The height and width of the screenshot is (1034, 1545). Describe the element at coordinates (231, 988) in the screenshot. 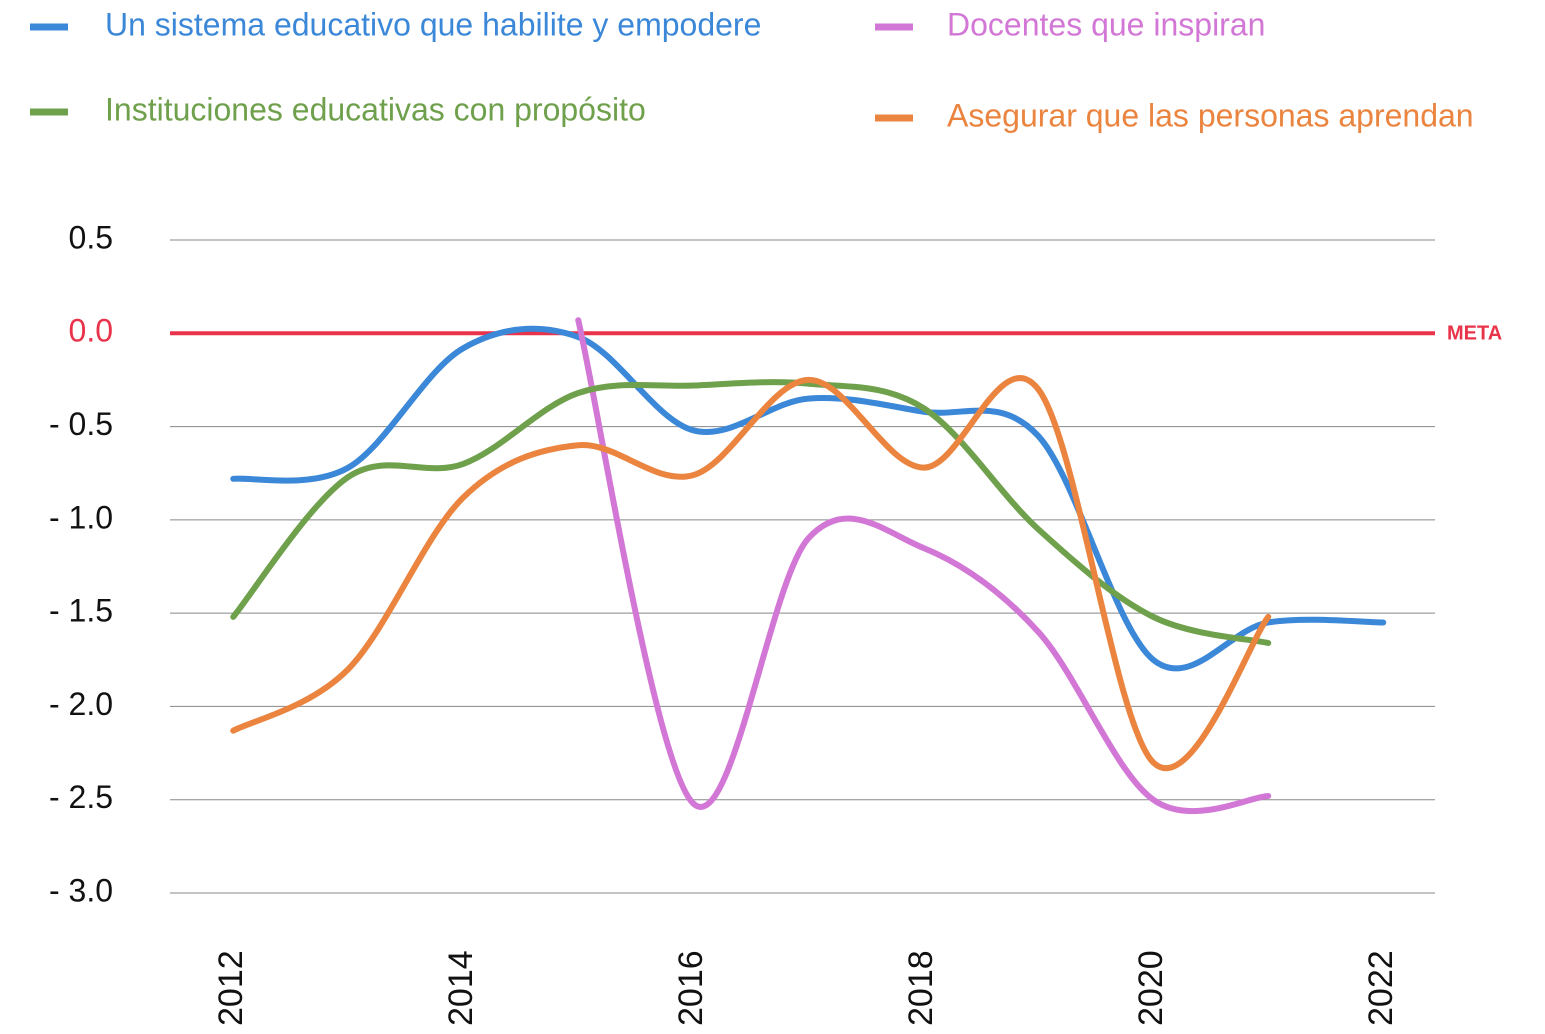

I see `x-tick-label: 2012` at that location.